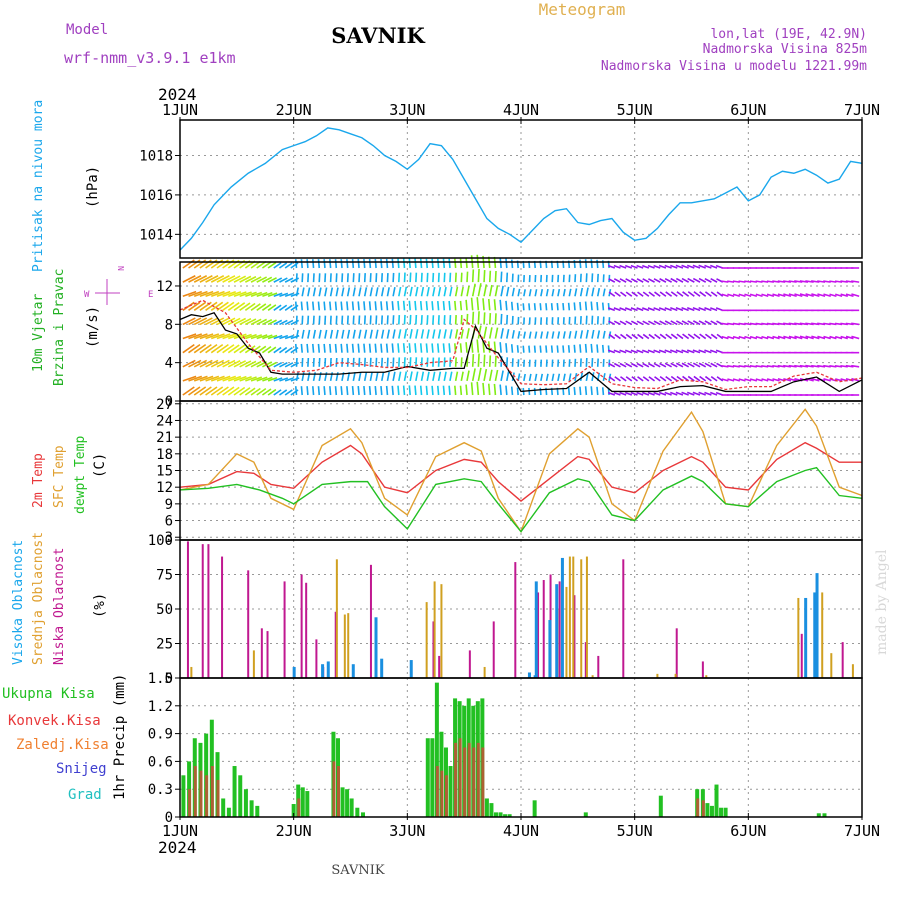 The image size is (900, 900). I want to click on lonlat-label: lon,lat (19E, 42.9N), so click(788, 34).